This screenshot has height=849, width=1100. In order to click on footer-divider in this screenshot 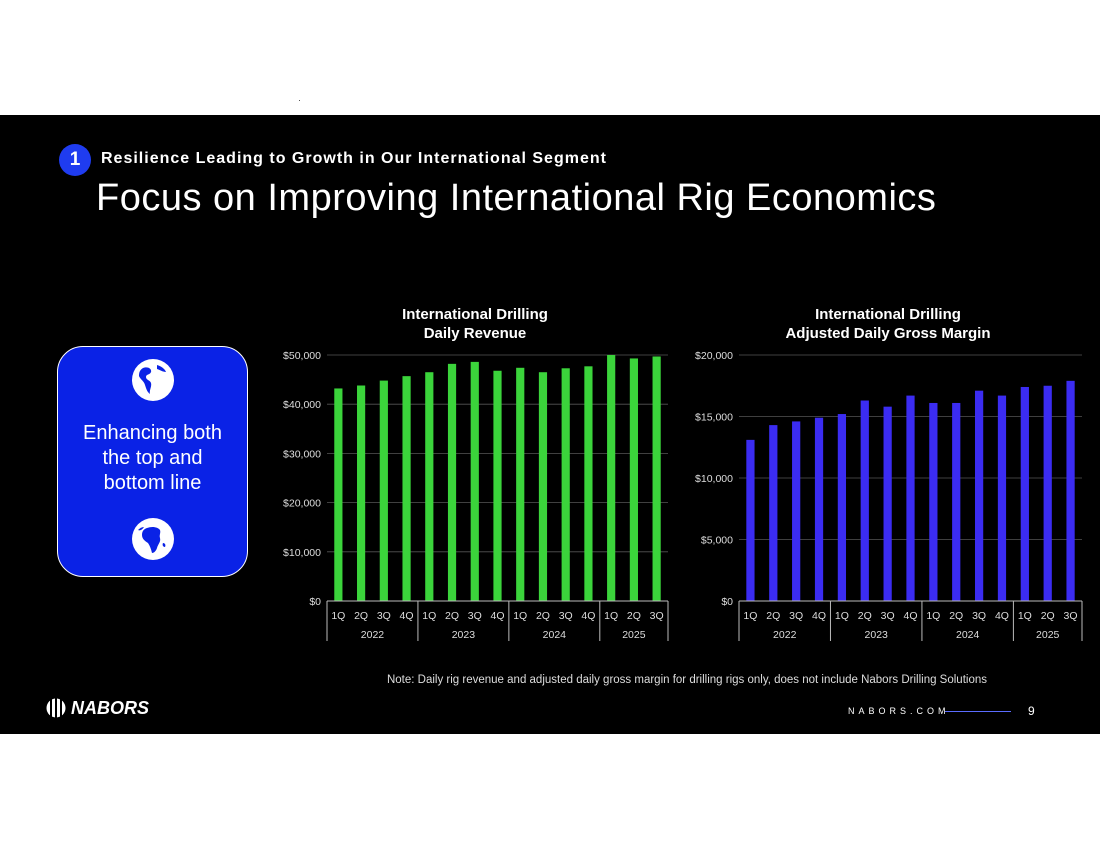, I will do `click(978, 711)`.